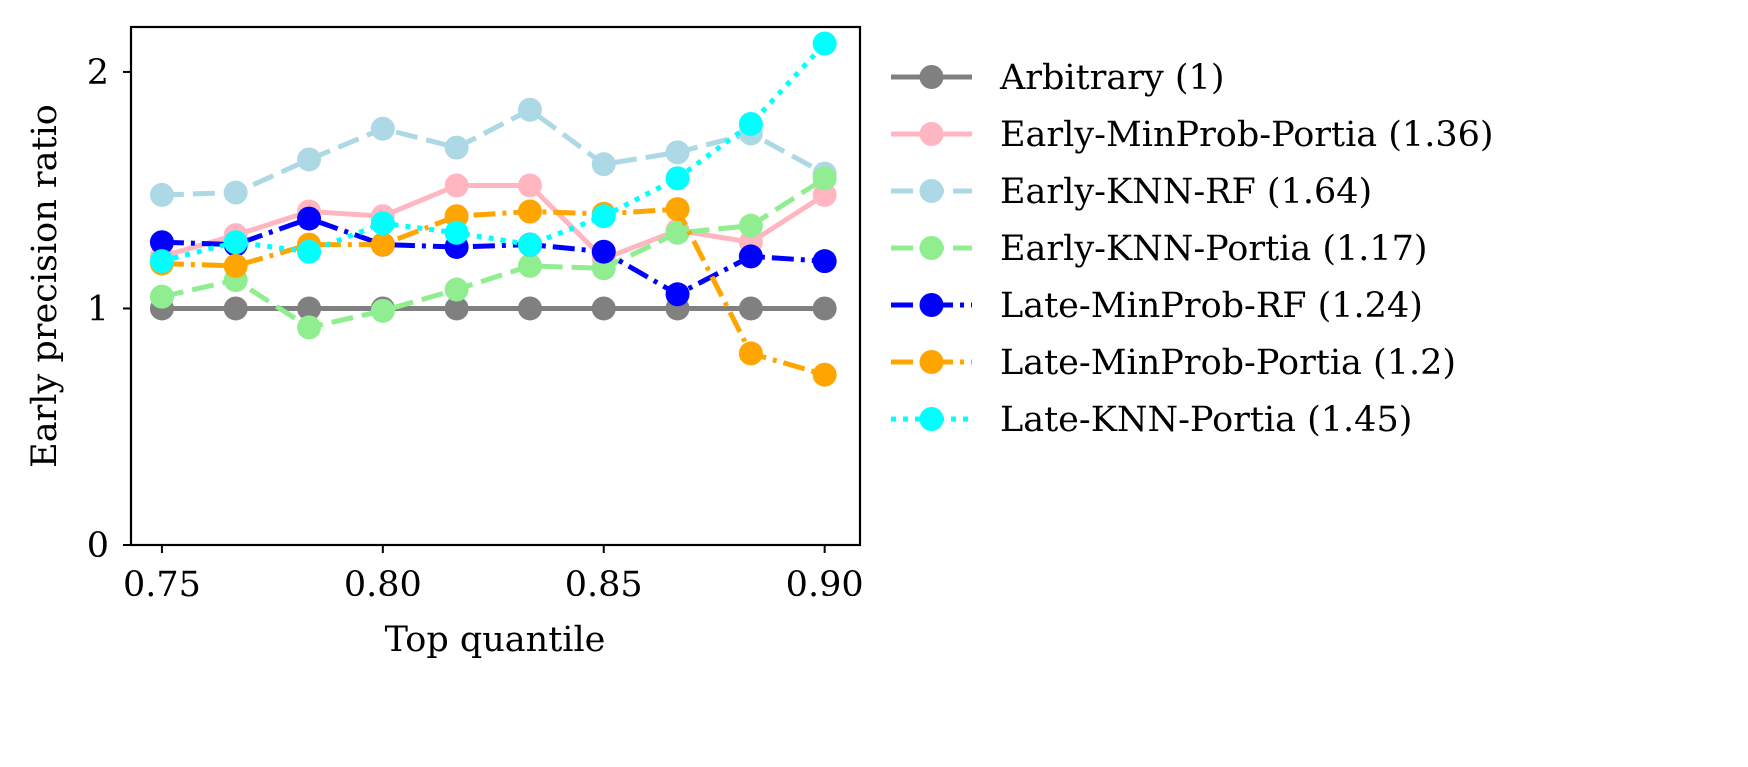 This screenshot has width=1748, height=767. What do you see at coordinates (1214, 249) in the screenshot?
I see `legend-label: Early-KNN-Portia (1.17)` at bounding box center [1214, 249].